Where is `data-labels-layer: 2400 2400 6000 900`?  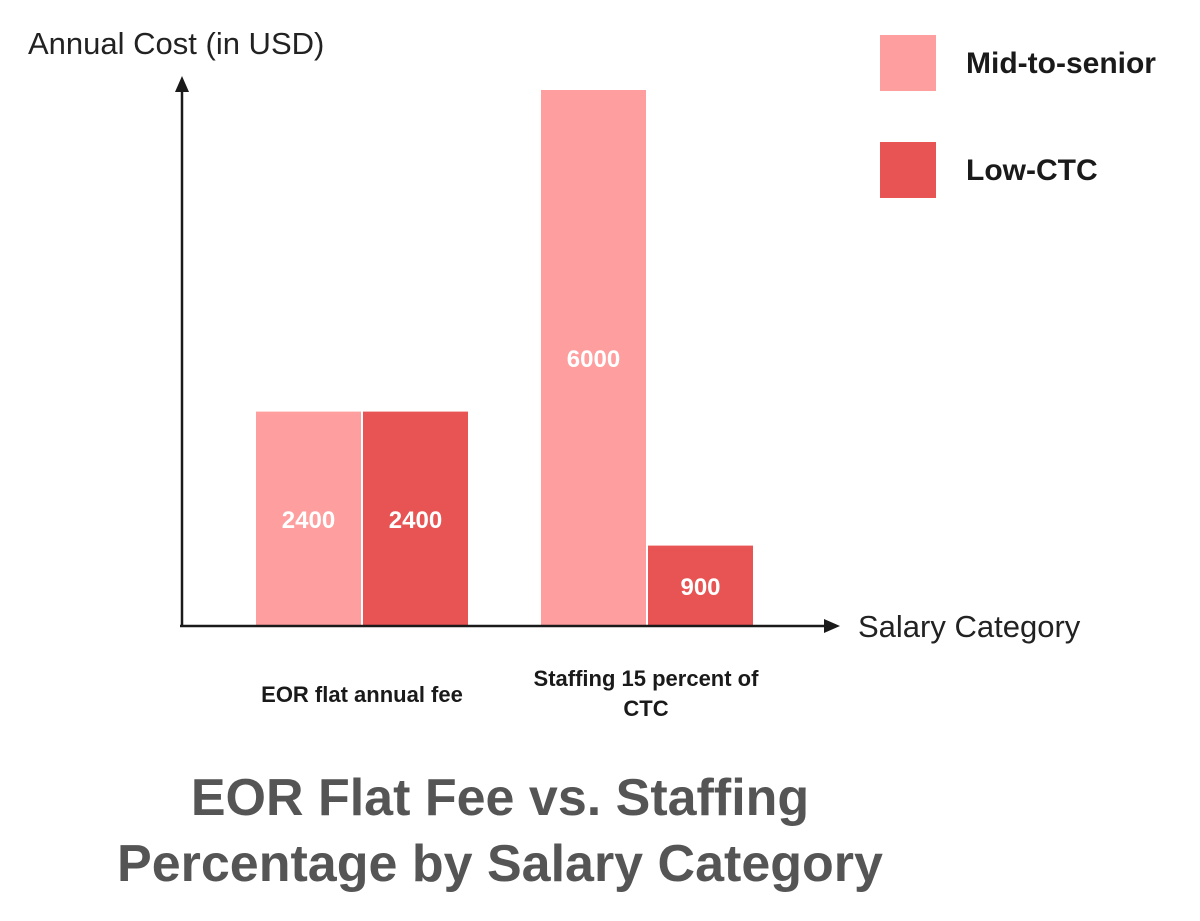 data-labels-layer: 2400 2400 6000 900 is located at coordinates (501, 473).